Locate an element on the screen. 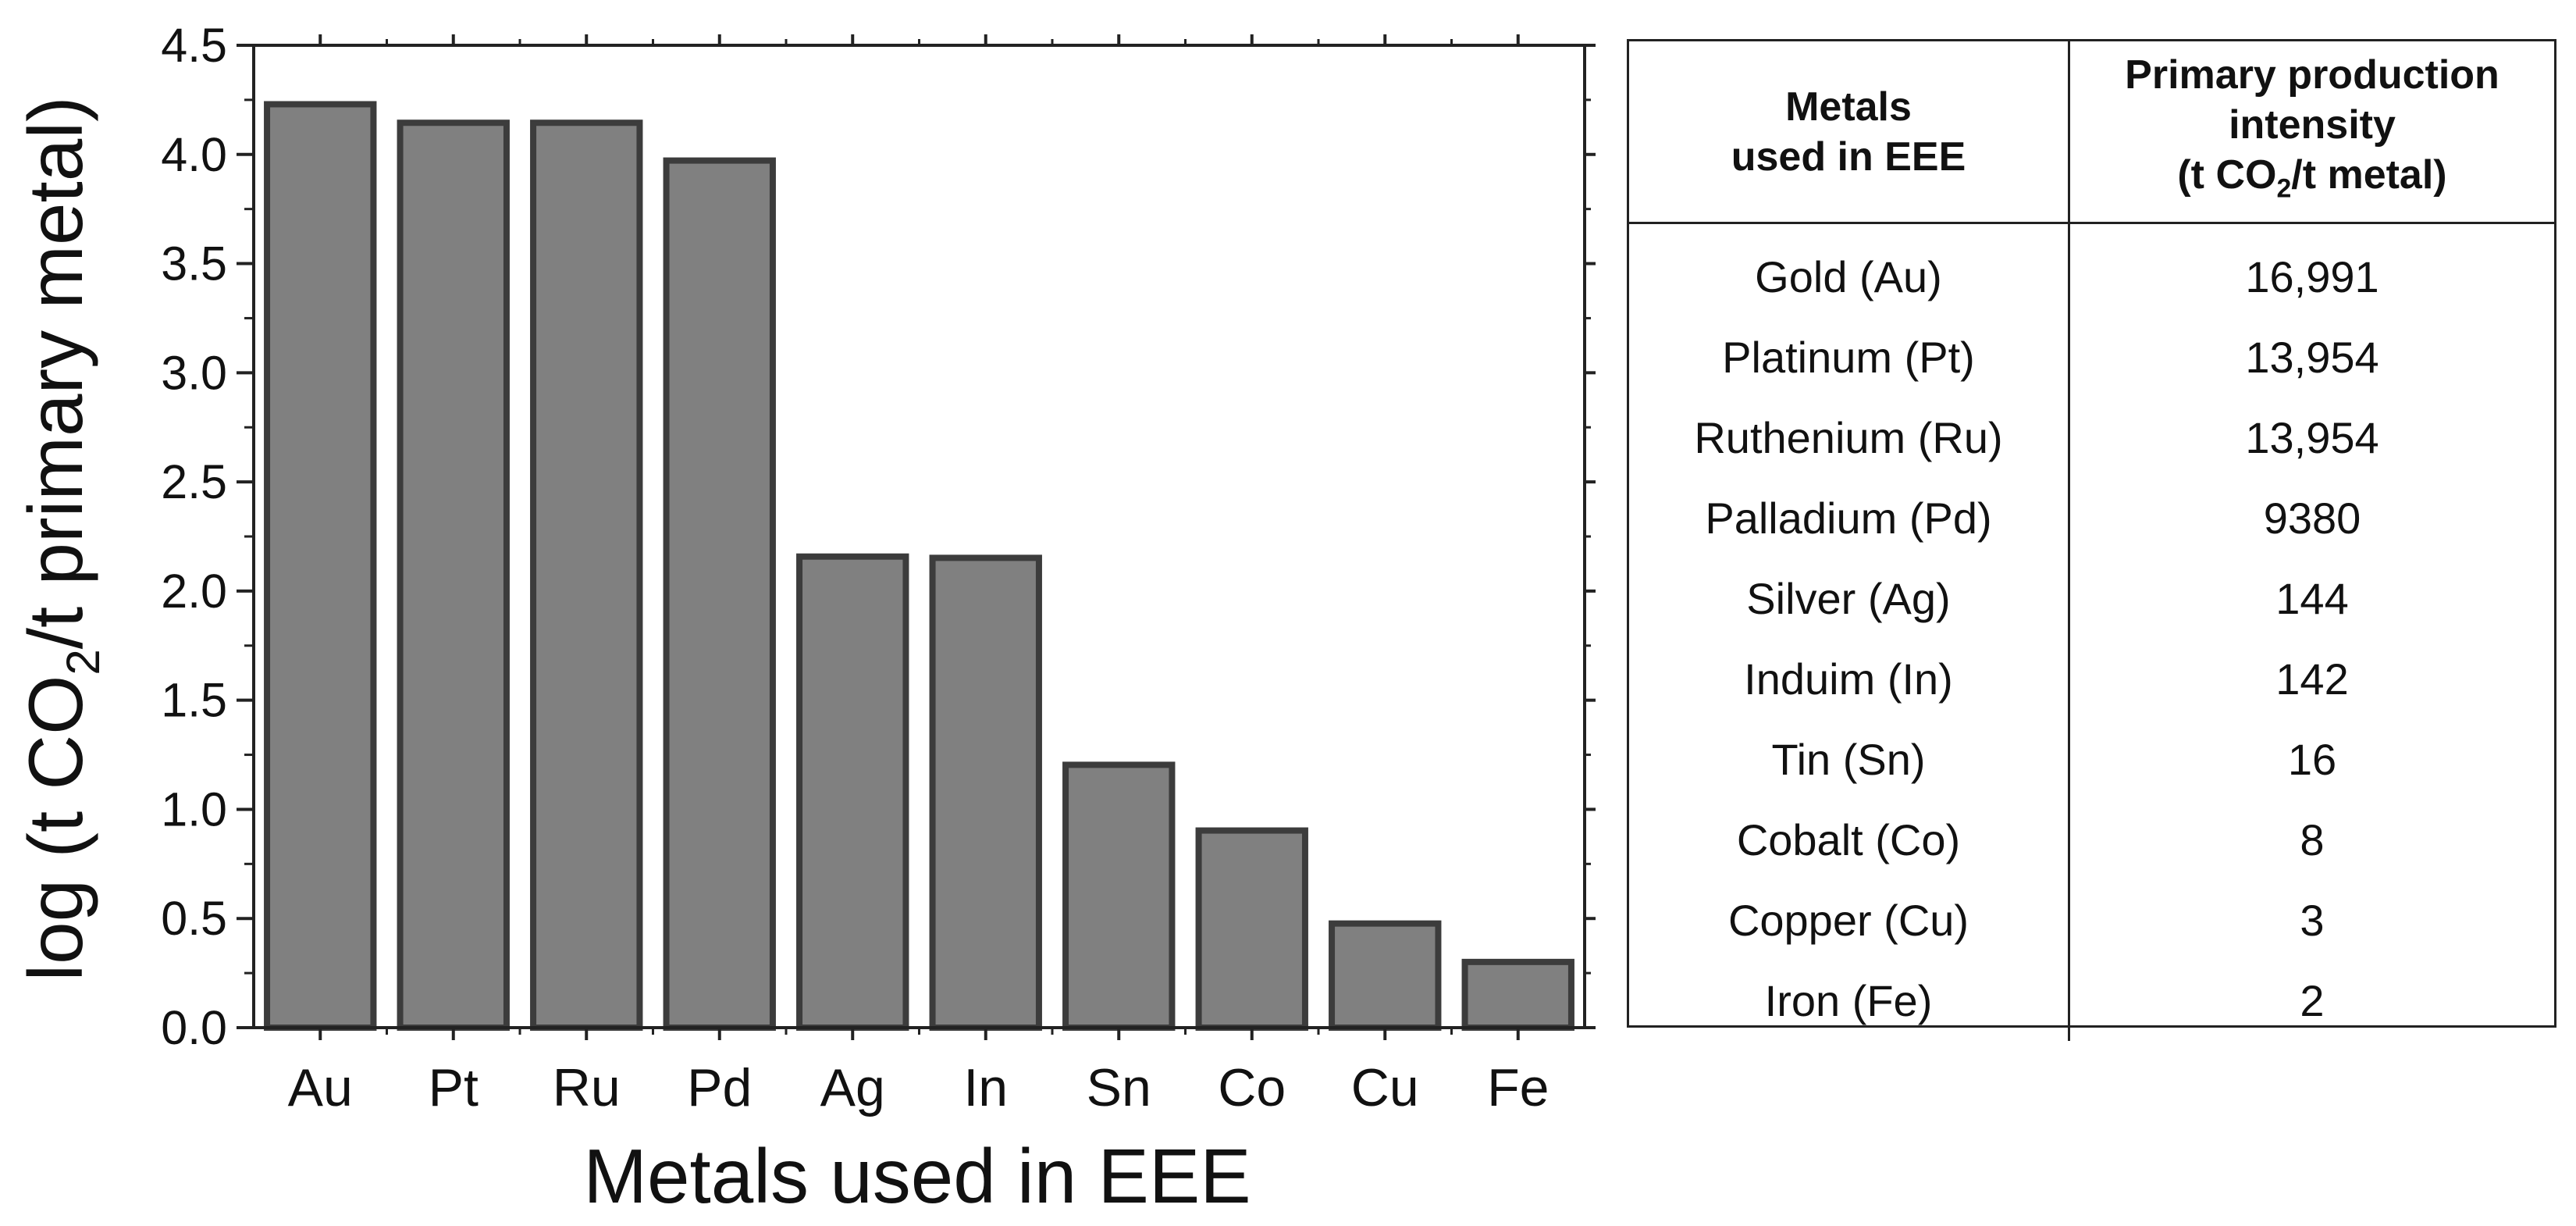 This screenshot has width=2576, height=1226. table-row: Ruthenium (Ru) 13,954 is located at coordinates (2091, 437).